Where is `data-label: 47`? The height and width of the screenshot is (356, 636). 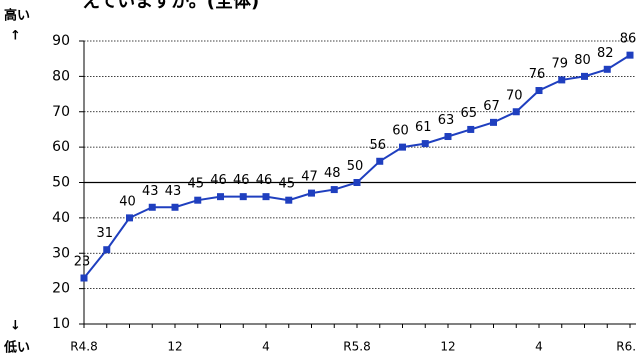
data-label: 47 is located at coordinates (309, 177).